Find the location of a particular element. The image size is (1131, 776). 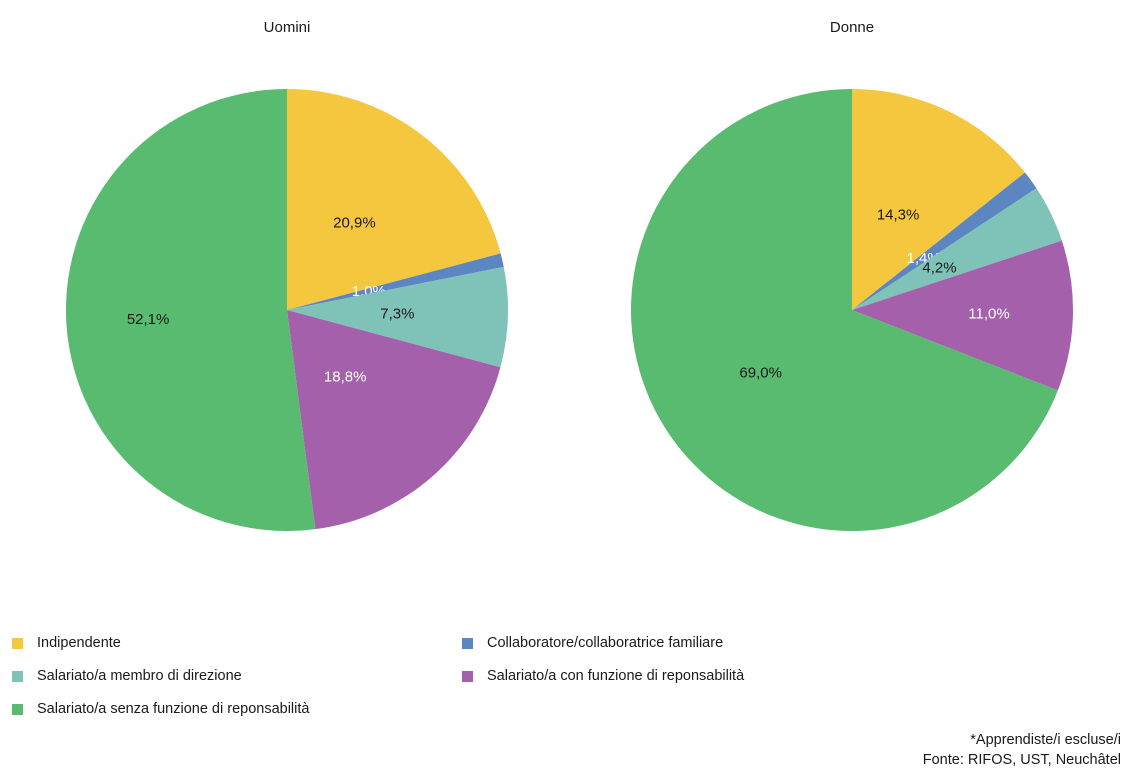

legend-item-indipendente: Indipendente is located at coordinates (66, 643).